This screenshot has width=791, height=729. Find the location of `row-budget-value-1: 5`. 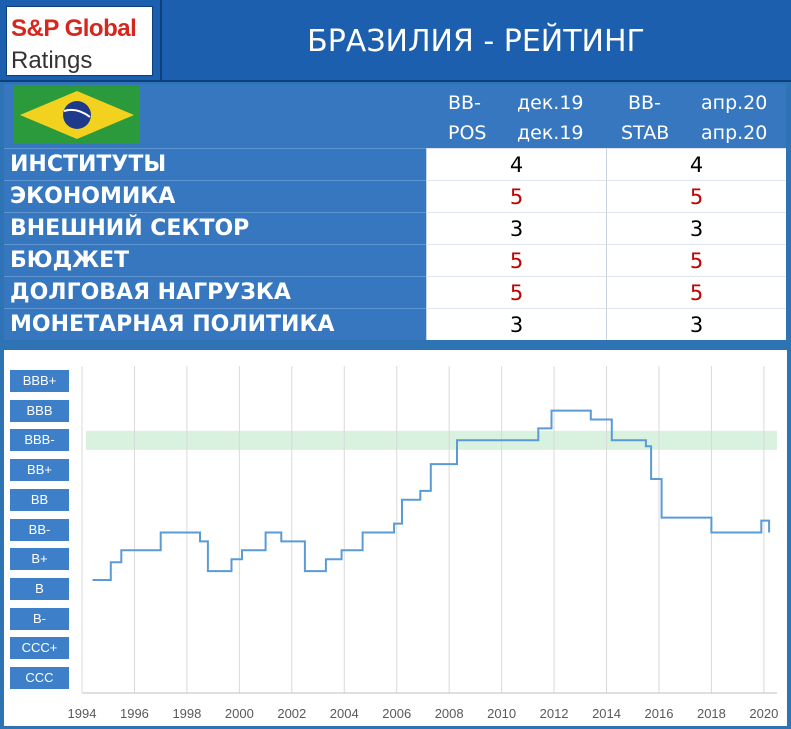

row-budget-value-1: 5 is located at coordinates (516, 260).